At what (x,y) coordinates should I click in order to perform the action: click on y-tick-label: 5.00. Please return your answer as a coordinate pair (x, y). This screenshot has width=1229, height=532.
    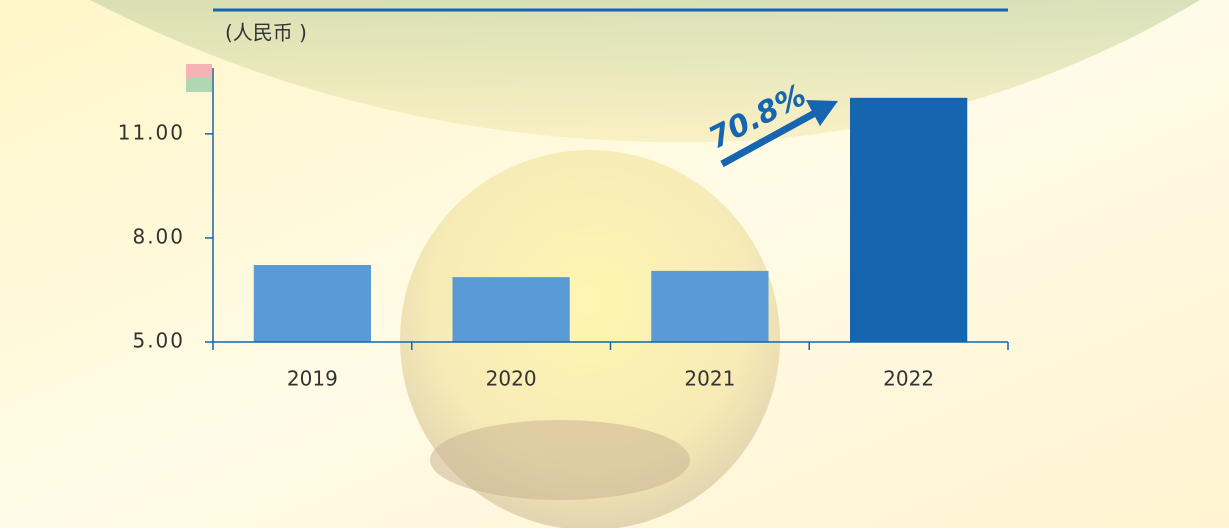
    Looking at the image, I should click on (158, 341).